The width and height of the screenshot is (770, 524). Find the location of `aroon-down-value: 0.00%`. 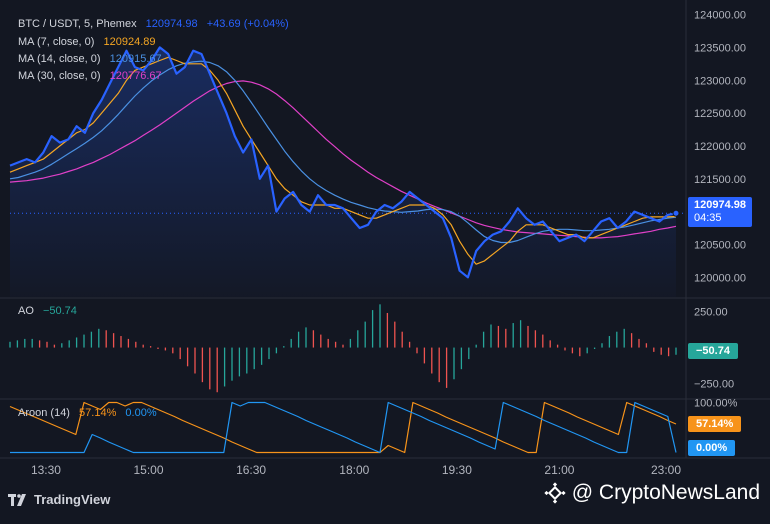

aroon-down-value: 0.00% is located at coordinates (141, 413).